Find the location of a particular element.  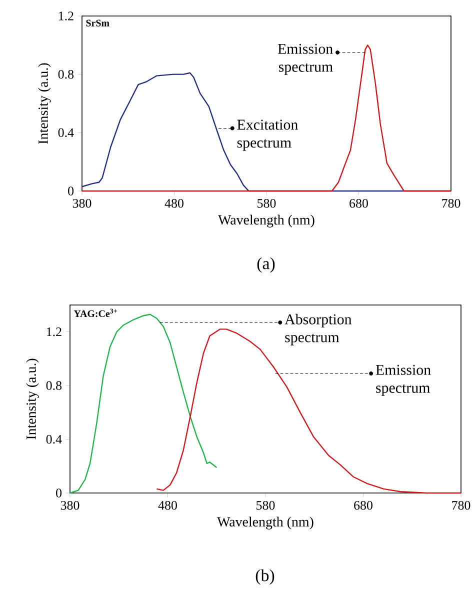

annotation: Absorption spectrum is located at coordinates (318, 330).